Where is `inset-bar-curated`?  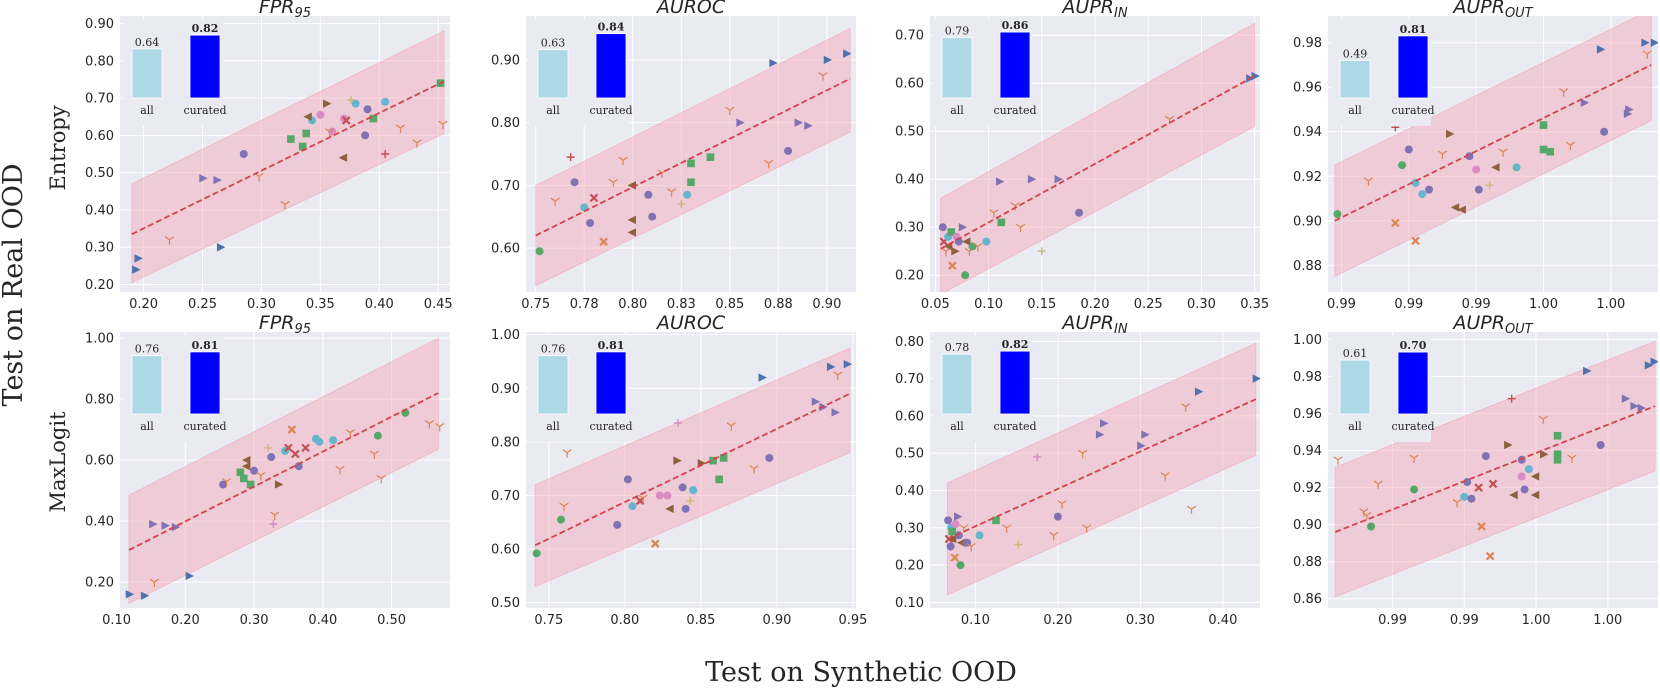 inset-bar-curated is located at coordinates (1015, 382).